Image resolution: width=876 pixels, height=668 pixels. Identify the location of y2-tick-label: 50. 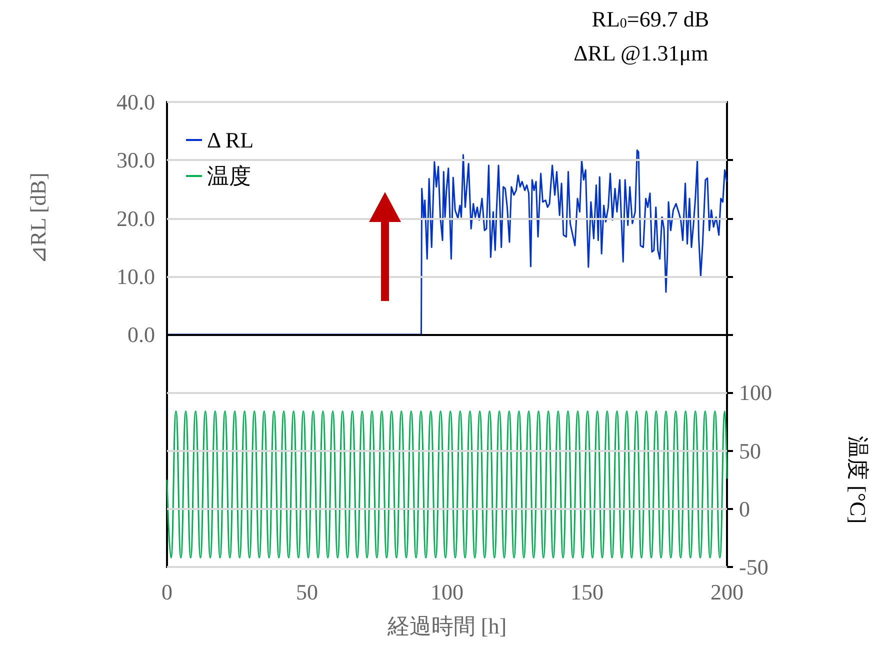
(750, 451).